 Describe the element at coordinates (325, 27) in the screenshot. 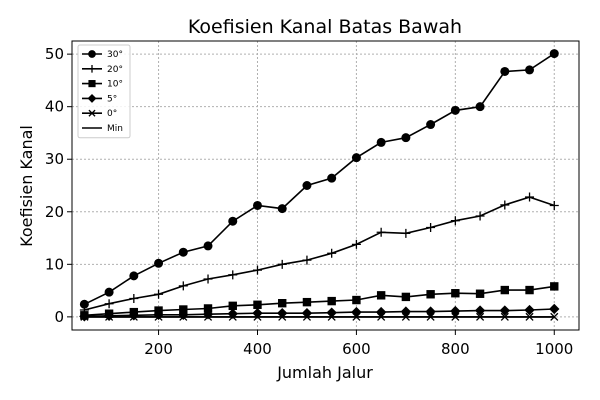

I see `chart-title: Koefisien Kanal Batas Bawah` at that location.